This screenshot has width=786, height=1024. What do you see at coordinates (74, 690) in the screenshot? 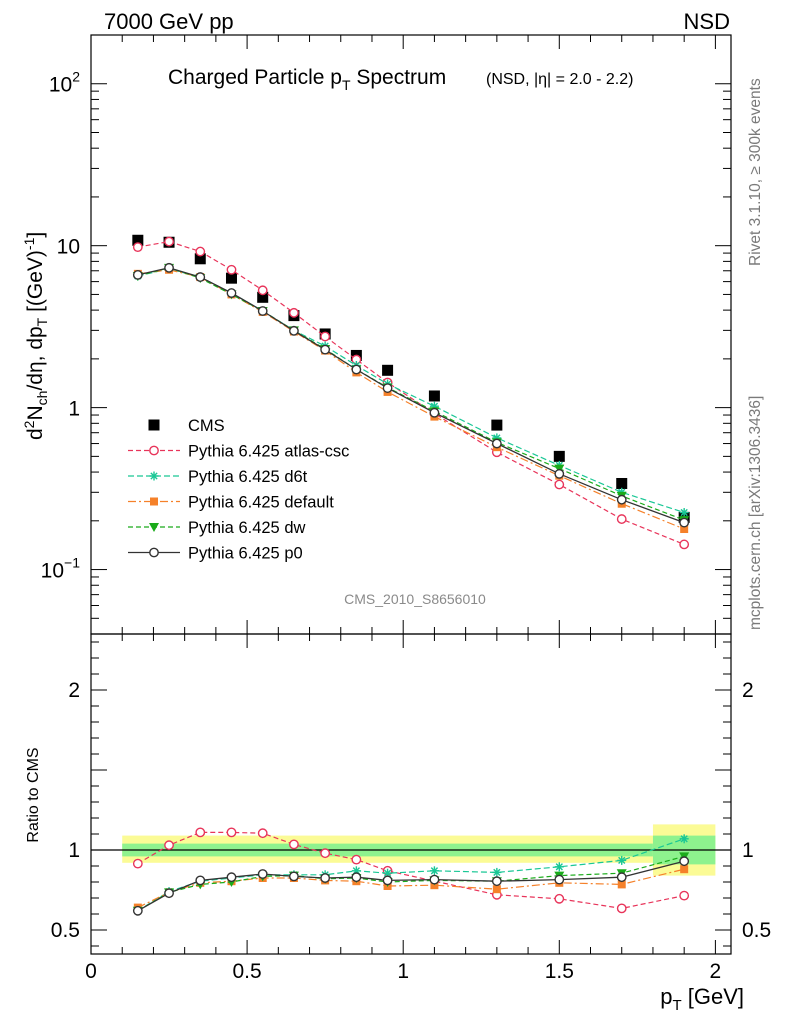
I see `ratio-y-tick-label: 2` at bounding box center [74, 690].